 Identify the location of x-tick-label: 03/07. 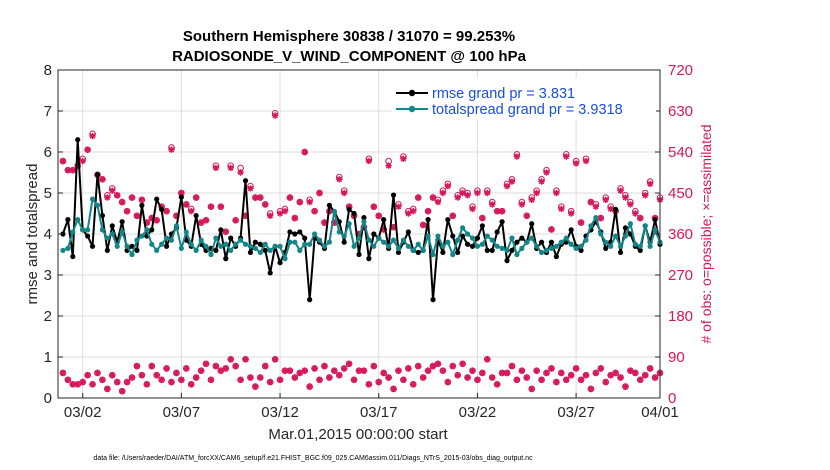
(182, 412).